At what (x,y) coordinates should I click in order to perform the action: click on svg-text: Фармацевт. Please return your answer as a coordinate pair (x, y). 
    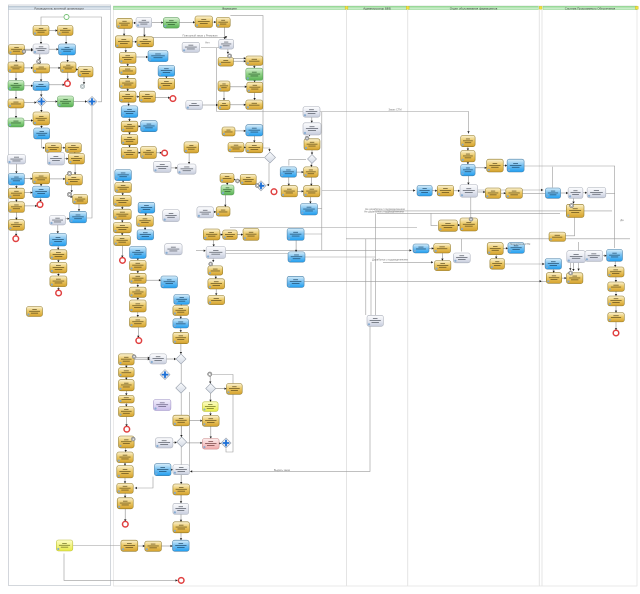
    Looking at the image, I should click on (230, 9).